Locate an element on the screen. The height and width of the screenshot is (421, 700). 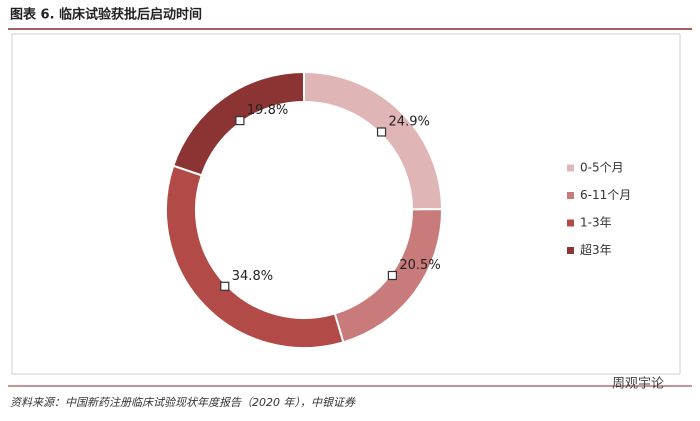
data-label: 24.9% is located at coordinates (409, 121).